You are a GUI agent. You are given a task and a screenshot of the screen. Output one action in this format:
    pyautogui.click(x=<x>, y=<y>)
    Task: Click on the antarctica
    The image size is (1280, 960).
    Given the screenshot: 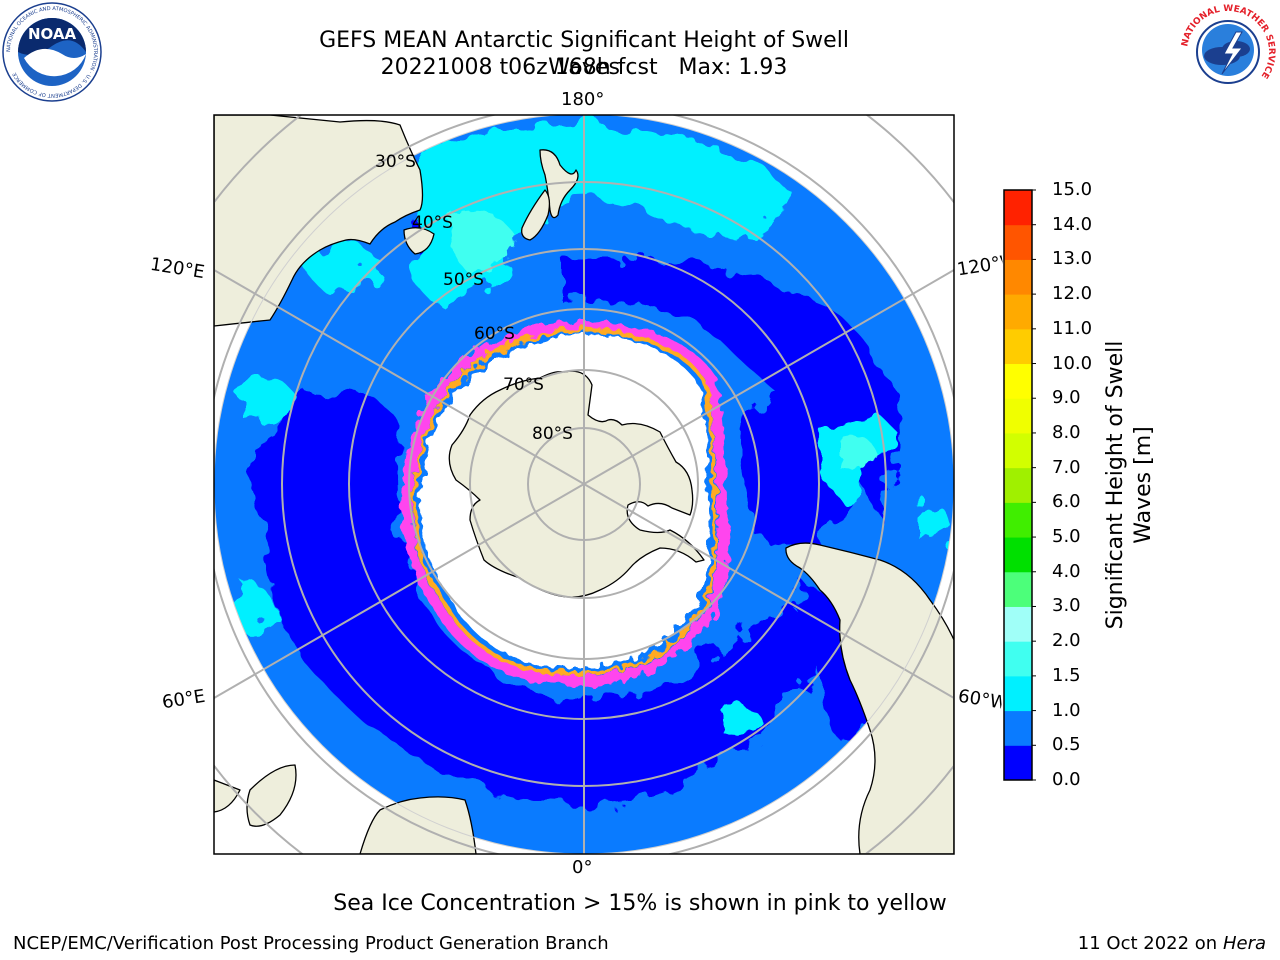 What is the action you would take?
    pyautogui.click(x=576, y=484)
    